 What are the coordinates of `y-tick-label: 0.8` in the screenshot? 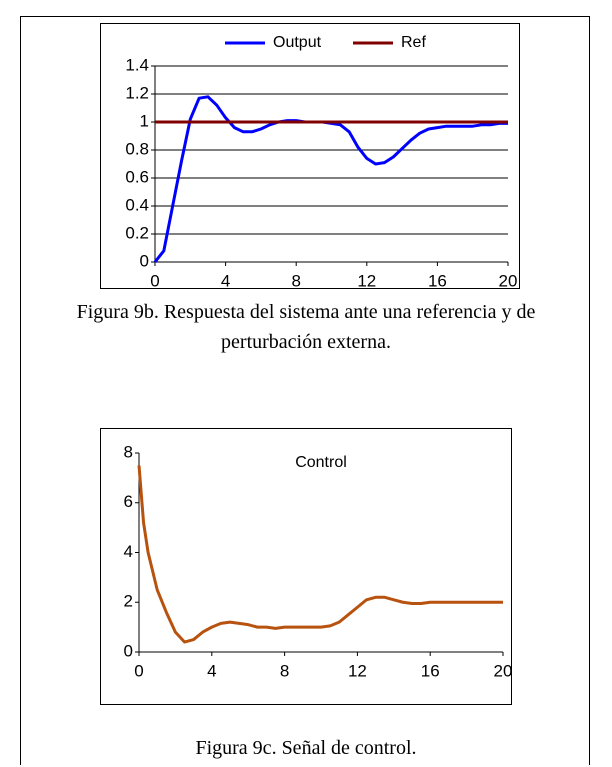 It's located at (137, 148).